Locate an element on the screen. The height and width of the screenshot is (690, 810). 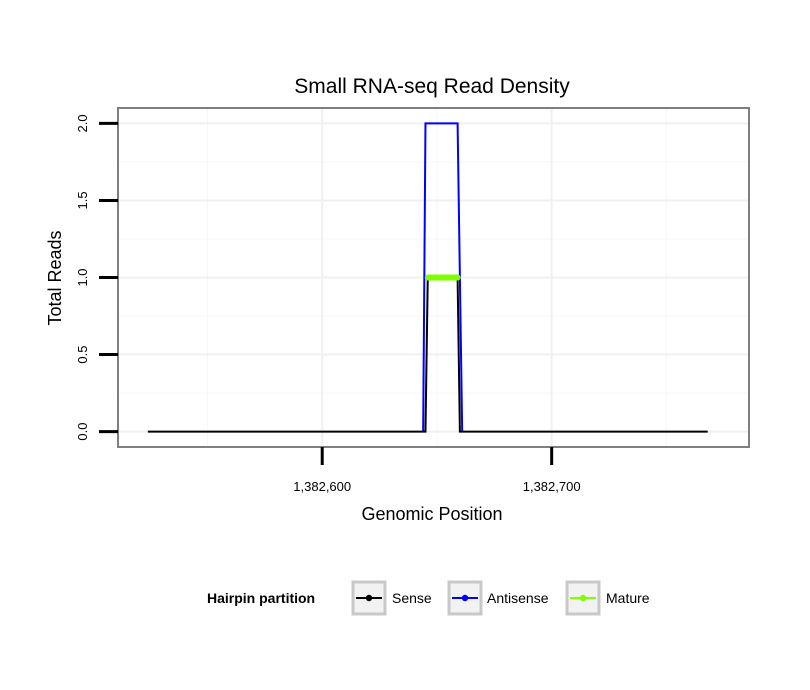
y-tick-label-2: 1.0 is located at coordinates (82, 277).